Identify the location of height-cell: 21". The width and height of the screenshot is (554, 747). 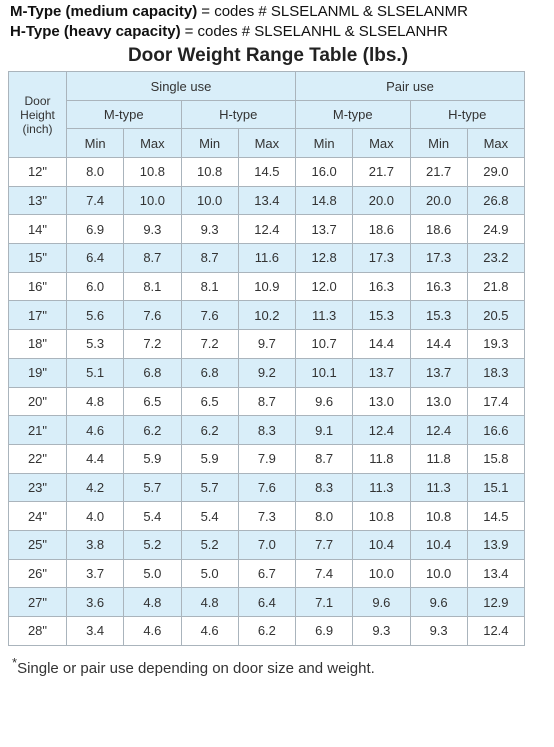
(37, 430).